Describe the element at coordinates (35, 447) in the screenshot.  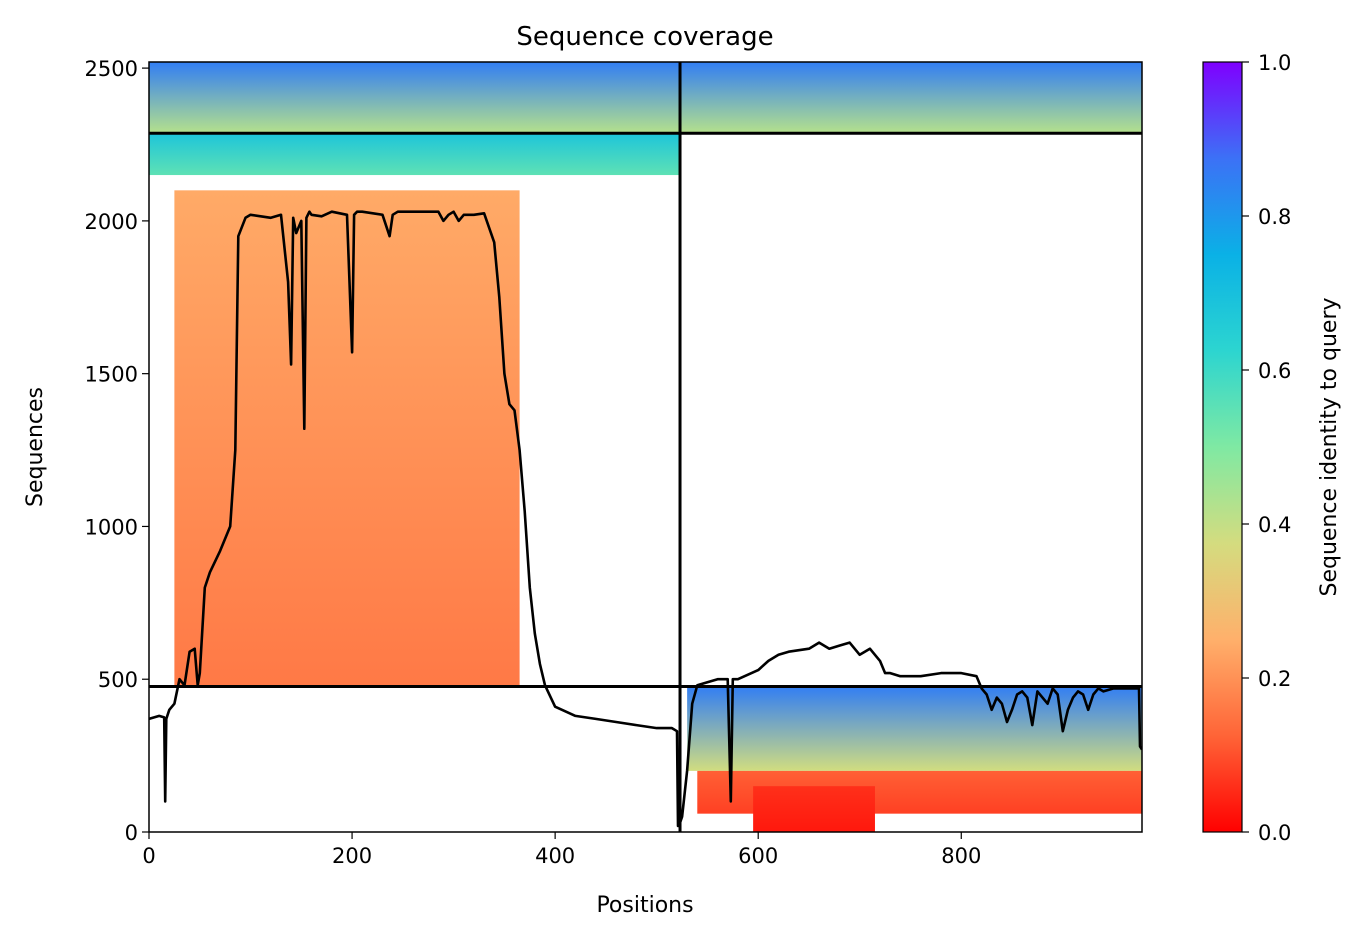
I see `y-axis-label: Sequences` at that location.